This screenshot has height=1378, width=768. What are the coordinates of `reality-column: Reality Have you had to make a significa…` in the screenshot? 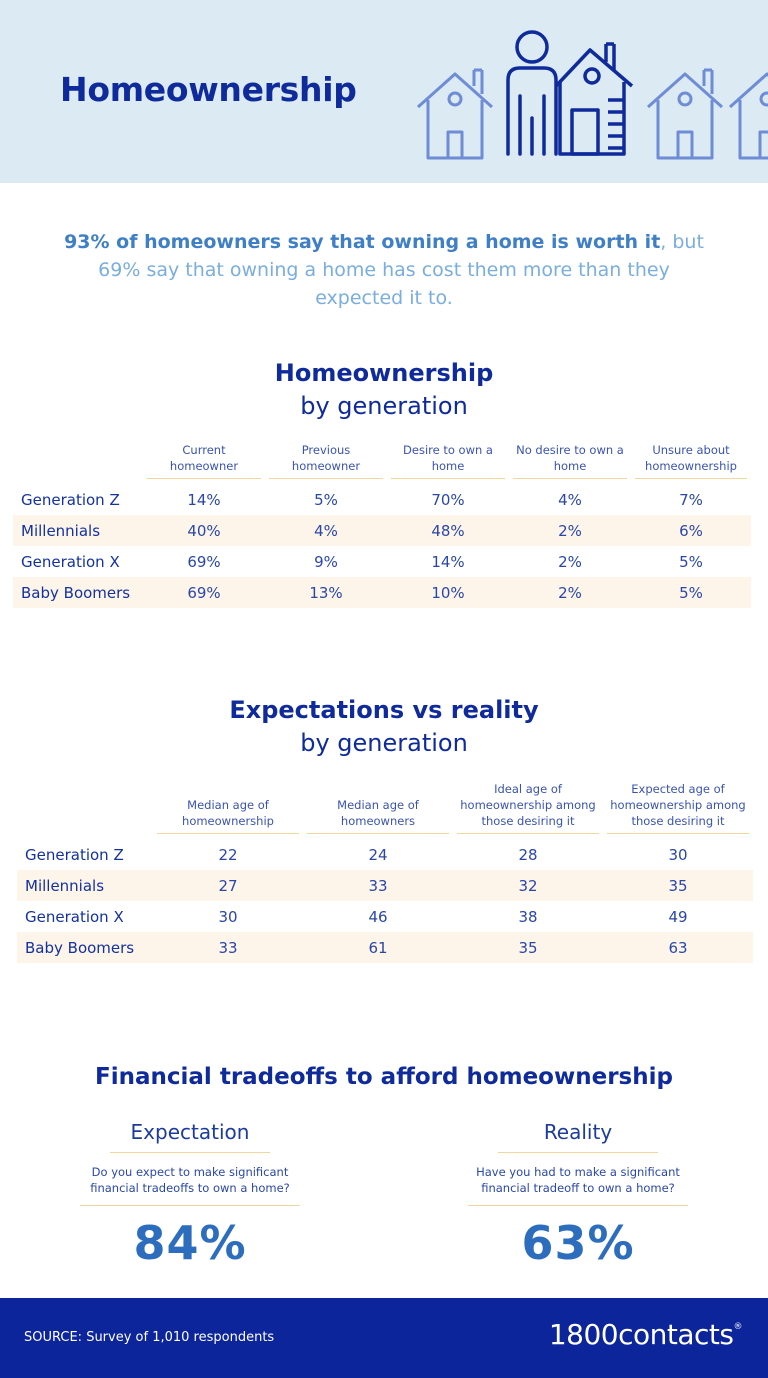 It's located at (578, 1195).